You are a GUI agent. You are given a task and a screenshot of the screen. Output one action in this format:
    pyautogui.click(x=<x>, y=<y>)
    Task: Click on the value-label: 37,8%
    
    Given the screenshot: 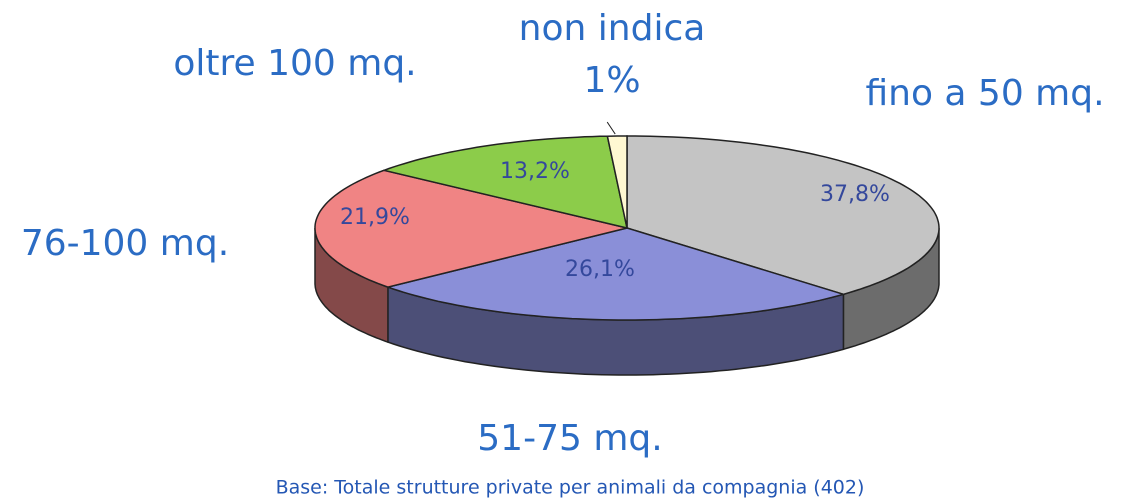 What is the action you would take?
    pyautogui.click(x=855, y=194)
    